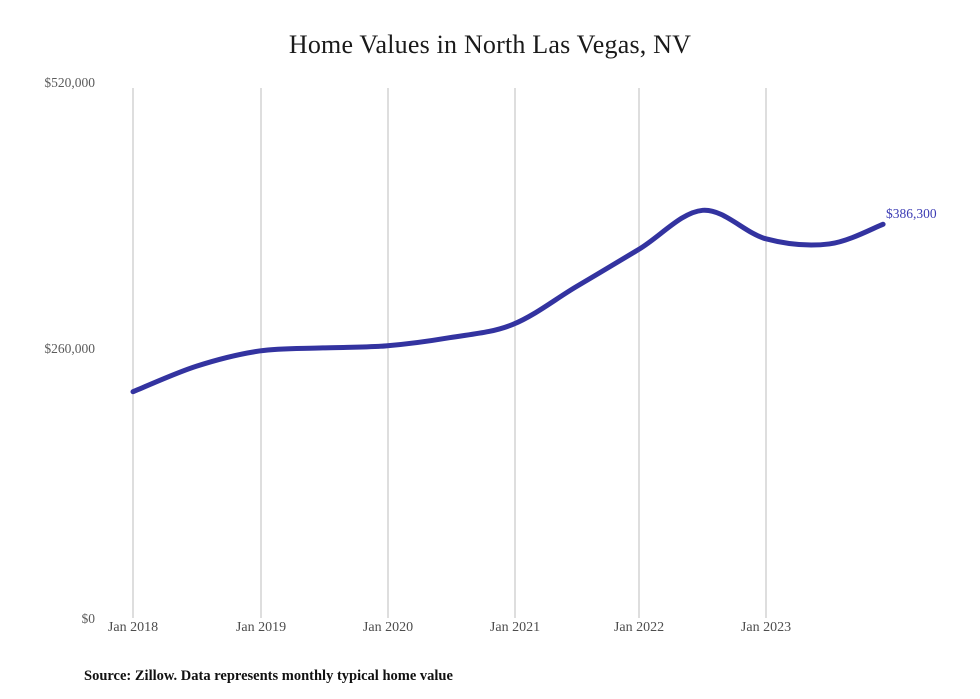 This screenshot has width=980, height=699. Describe the element at coordinates (69, 348) in the screenshot. I see `y-axis-tick-mid: $260,000` at that location.